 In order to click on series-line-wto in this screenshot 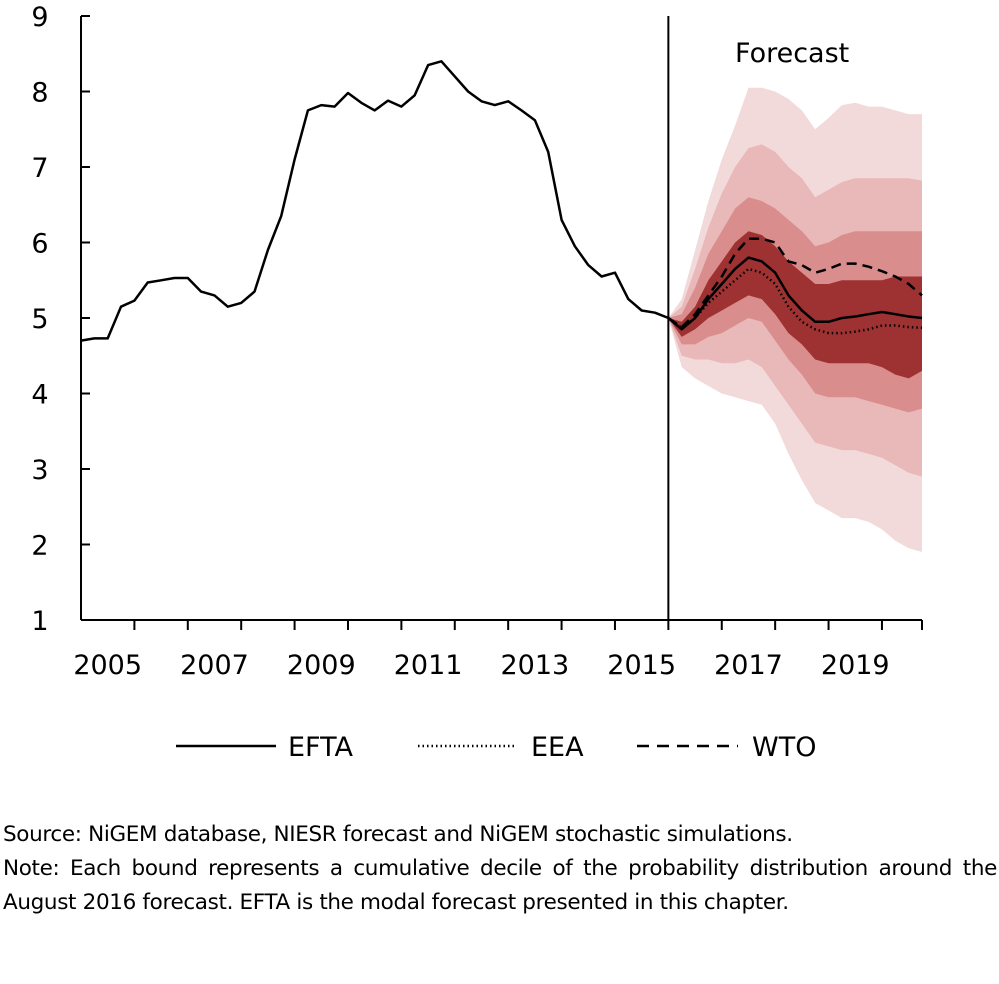, I will do `click(795, 283)`.